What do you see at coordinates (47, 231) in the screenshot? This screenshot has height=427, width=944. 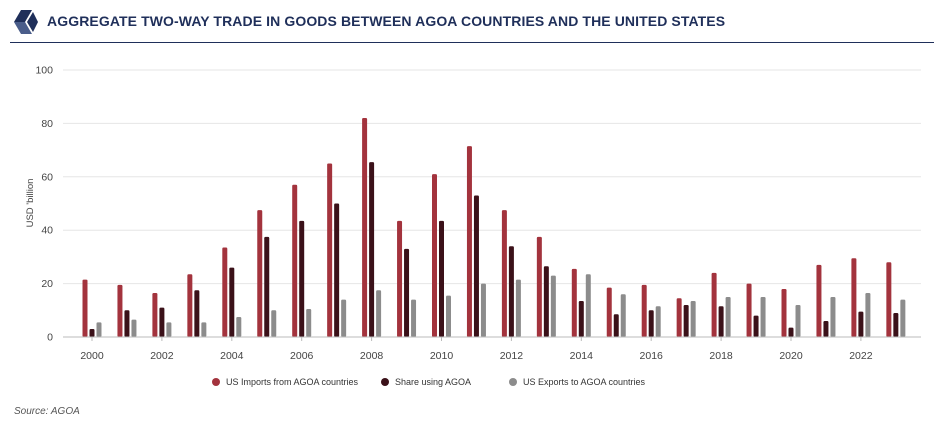 I see `y-tick-label: 40` at bounding box center [47, 231].